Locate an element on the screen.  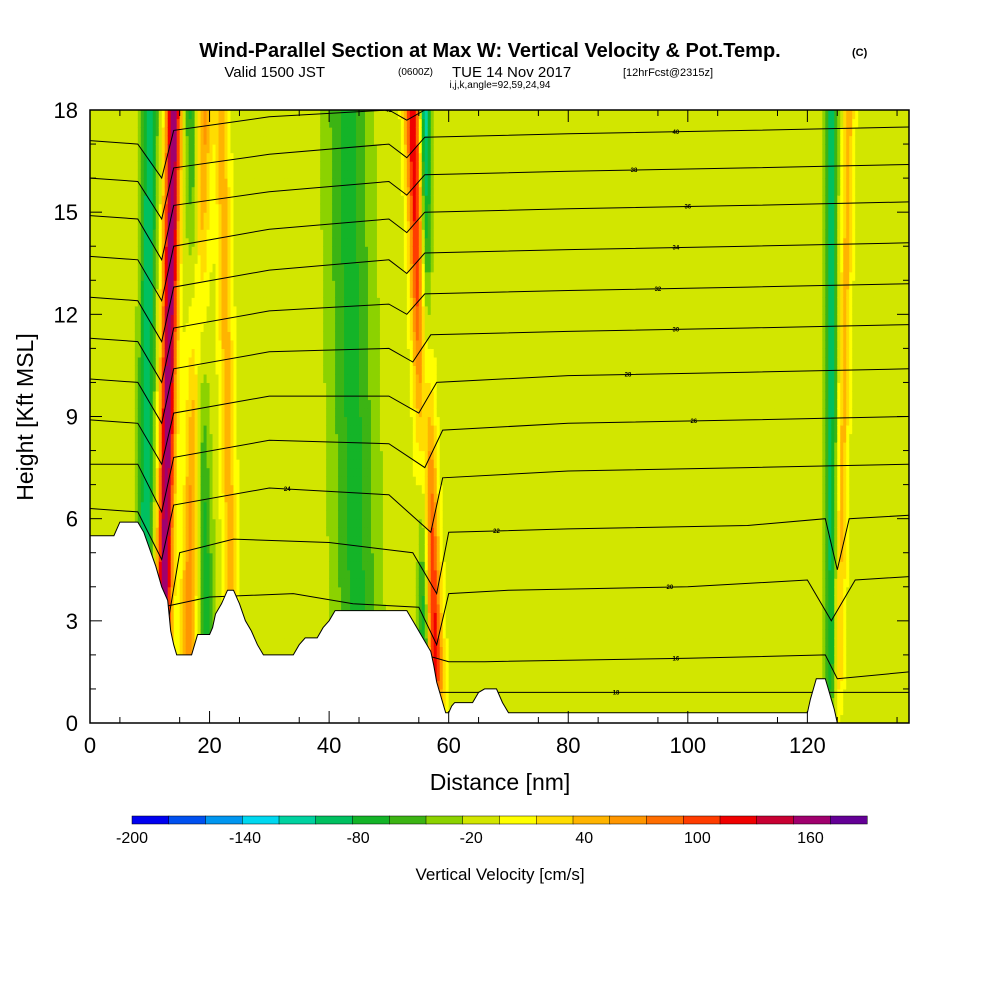
velocity-cell-1932 is located at coordinates (169, 208).